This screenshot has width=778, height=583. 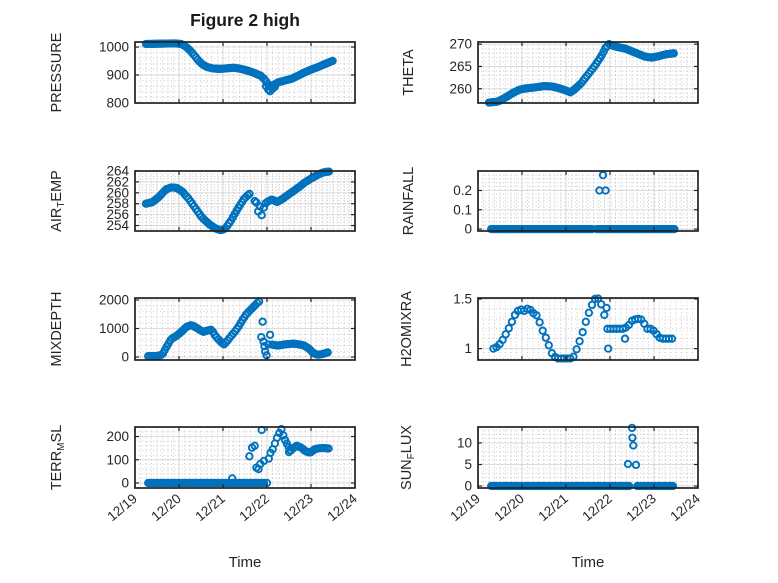 I want to click on y-tick-label: 5, so click(x=468, y=464).